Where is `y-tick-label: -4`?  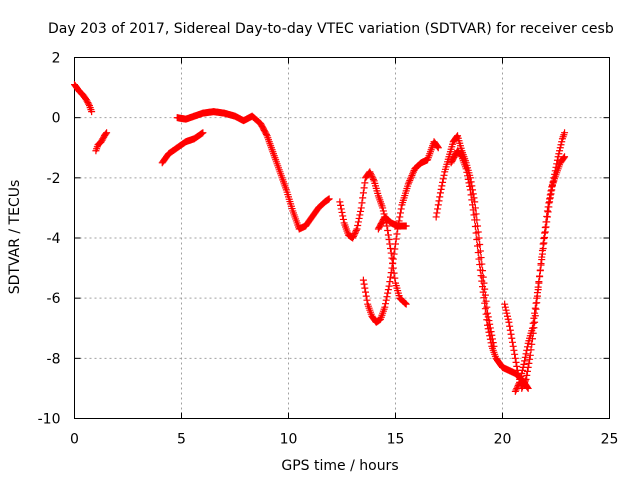 y-tick-label: -4 is located at coordinates (54, 239).